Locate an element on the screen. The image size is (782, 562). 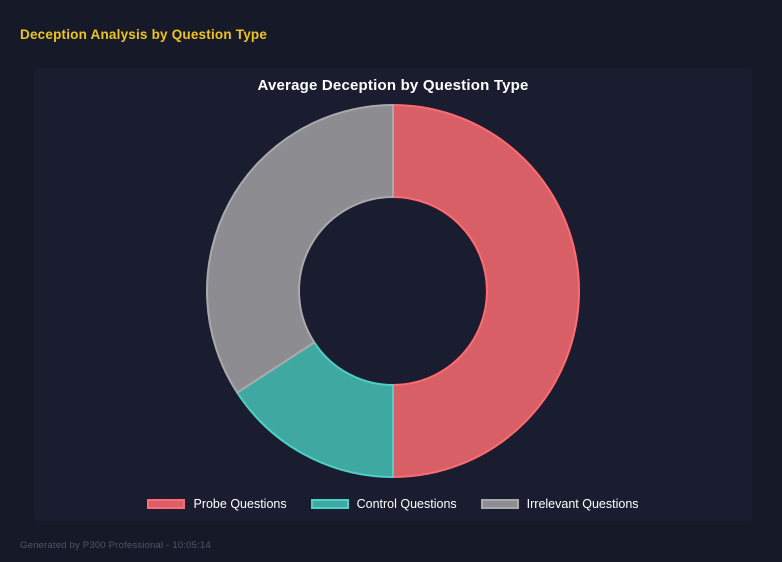
legend-item-control-questions: Control Questions is located at coordinates (383, 504).